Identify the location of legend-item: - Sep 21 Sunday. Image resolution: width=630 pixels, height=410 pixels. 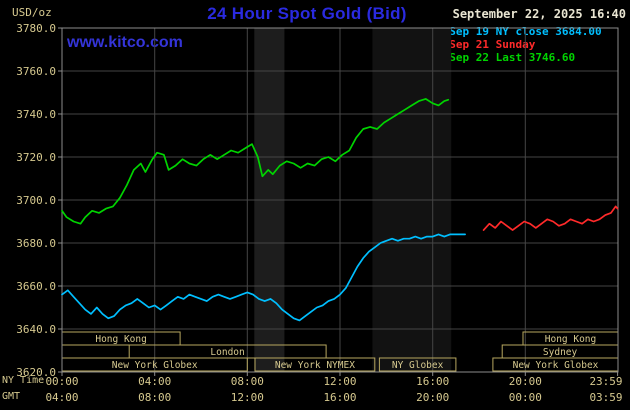
(486, 44).